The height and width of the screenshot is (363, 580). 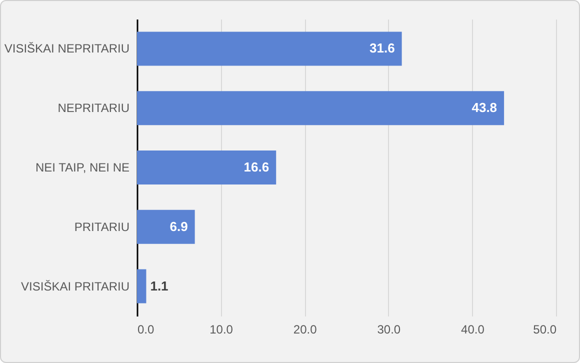 What do you see at coordinates (545, 329) in the screenshot?
I see `x-tick-label: 50.0` at bounding box center [545, 329].